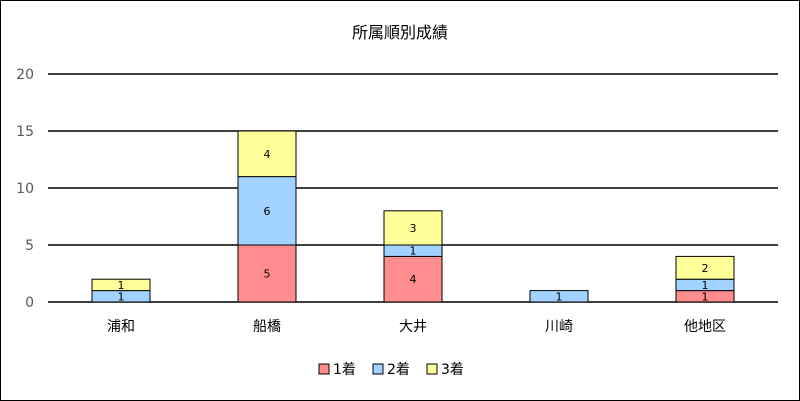  What do you see at coordinates (452, 370) in the screenshot?
I see `legend-label-3: 3着` at bounding box center [452, 370].